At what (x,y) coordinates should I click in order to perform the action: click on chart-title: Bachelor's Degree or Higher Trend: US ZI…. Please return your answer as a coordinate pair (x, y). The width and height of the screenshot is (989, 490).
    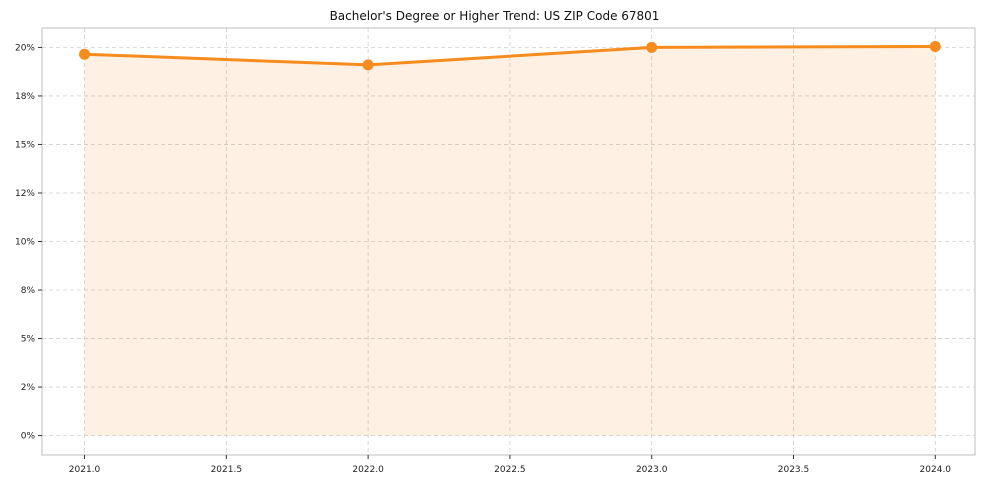
    Looking at the image, I should click on (494, 16).